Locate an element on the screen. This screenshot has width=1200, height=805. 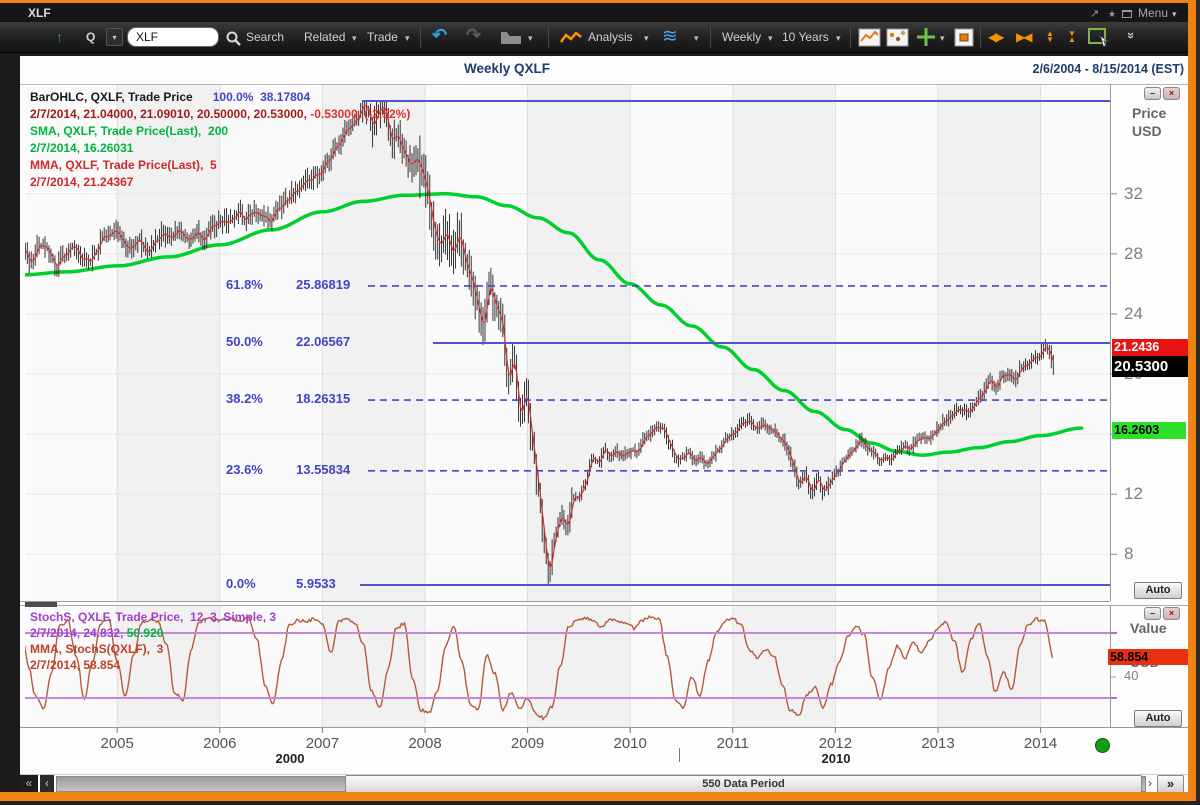
legend-stoch-mma-name: MMA, StochS(QXLF), 3 is located at coordinates (97, 649).